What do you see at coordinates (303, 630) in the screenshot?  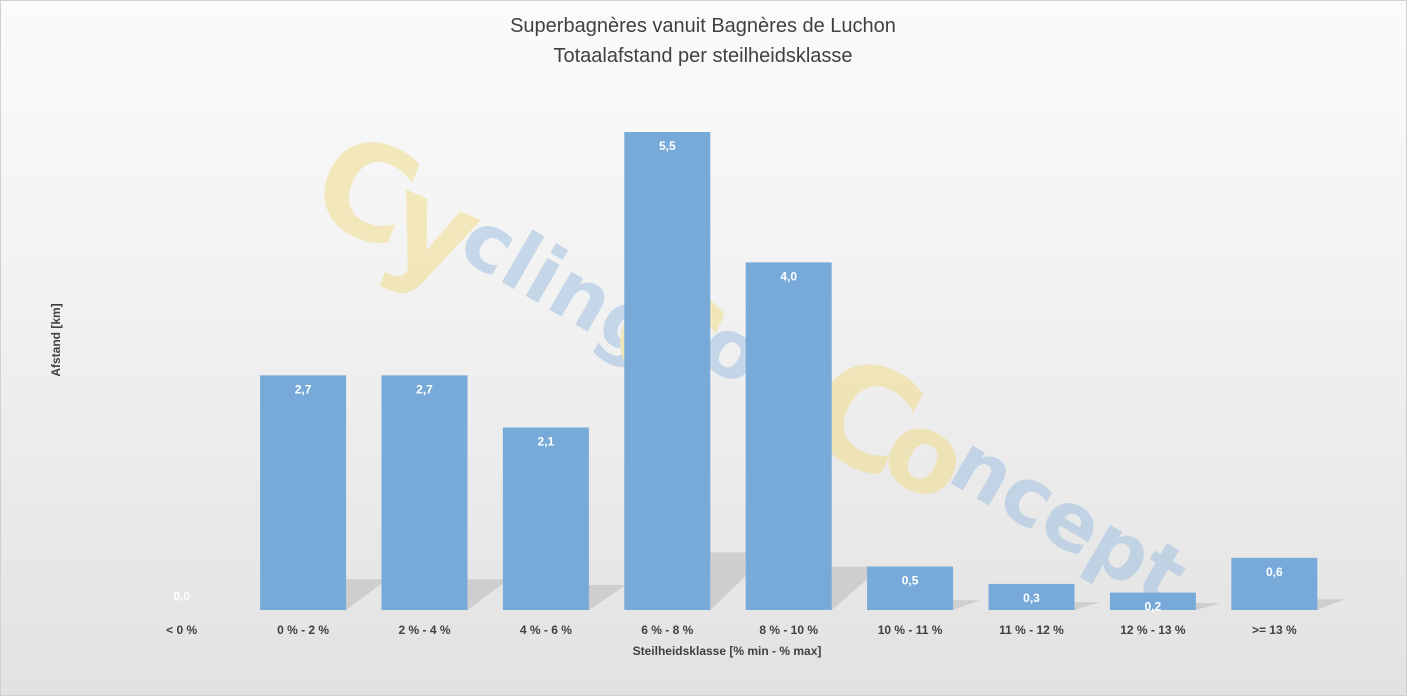 I see `x-tick-label: 0 % - 2 %` at bounding box center [303, 630].